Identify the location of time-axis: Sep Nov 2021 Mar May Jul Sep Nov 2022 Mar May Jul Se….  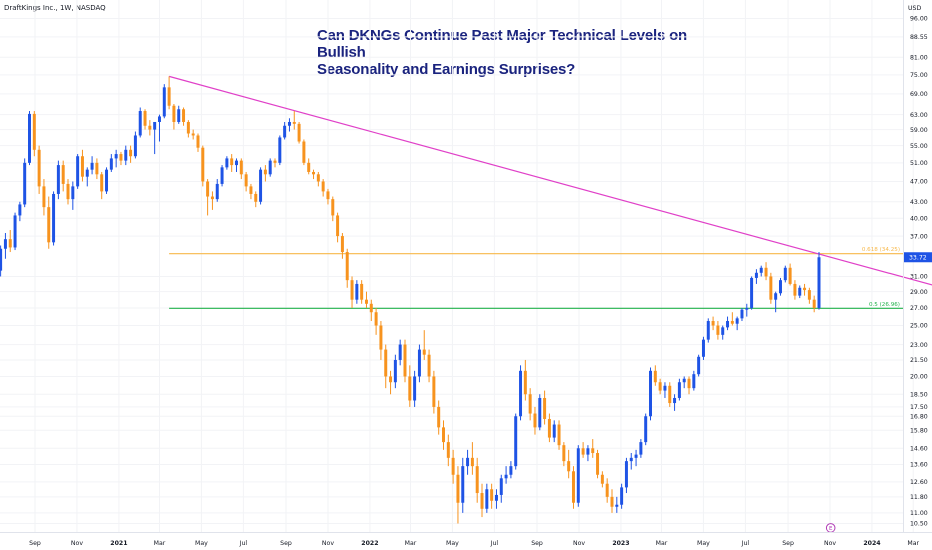
(466, 540).